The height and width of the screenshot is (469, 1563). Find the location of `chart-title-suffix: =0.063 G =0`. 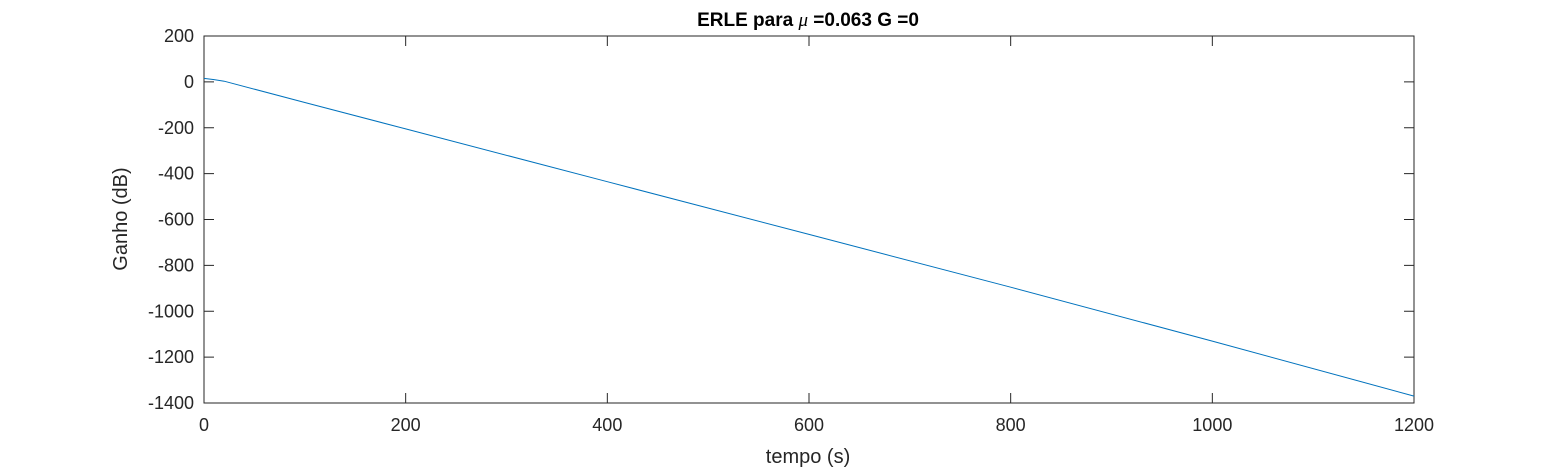

chart-title-suffix: =0.063 G =0 is located at coordinates (863, 20).